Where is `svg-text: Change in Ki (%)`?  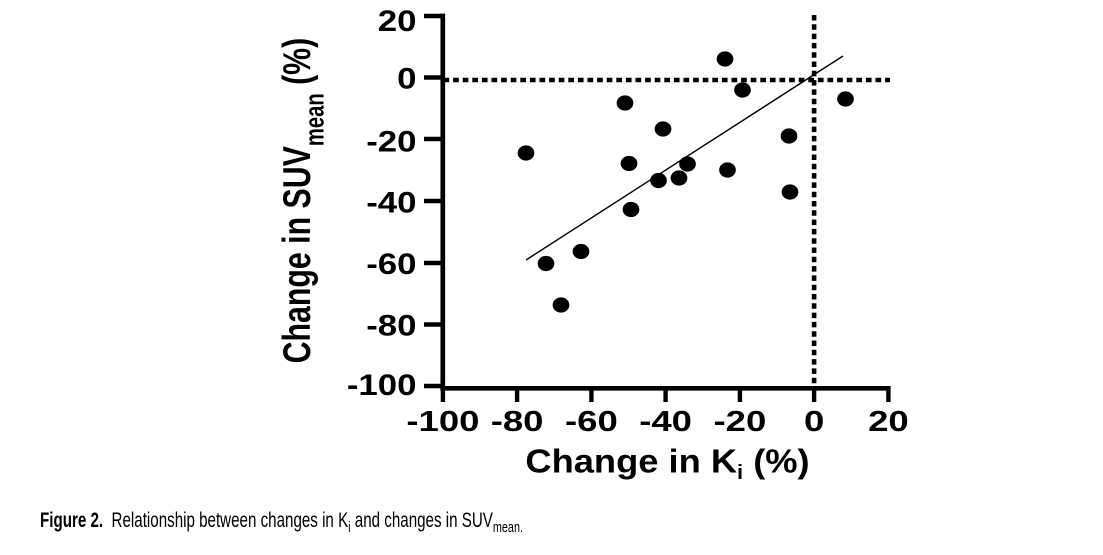
svg-text: Change in Ki (%) is located at coordinates (667, 464).